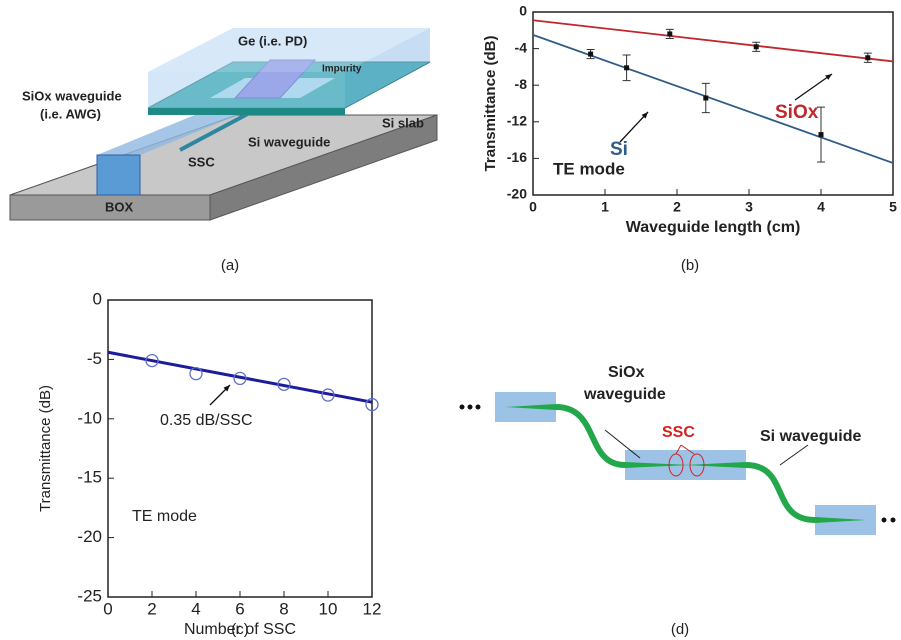 This screenshot has width=901, height=640. I want to click on siox-core, so click(118, 175).